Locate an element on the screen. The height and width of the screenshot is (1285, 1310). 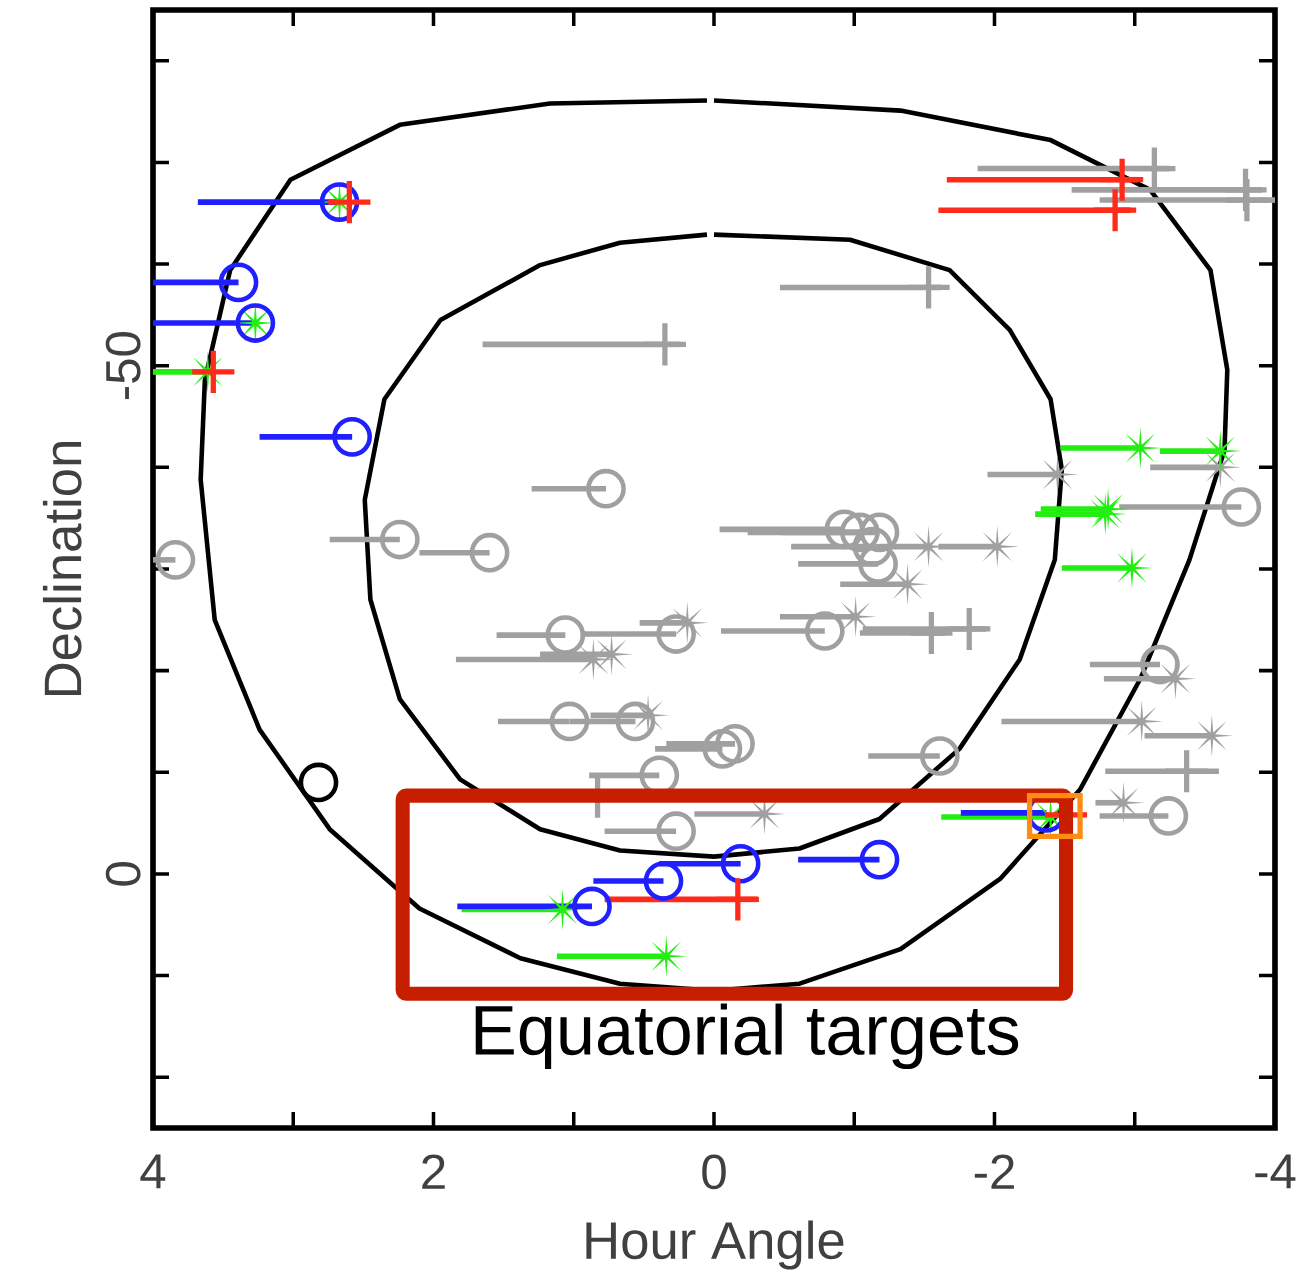
x-tick-label: 2 is located at coordinates (433, 1171).